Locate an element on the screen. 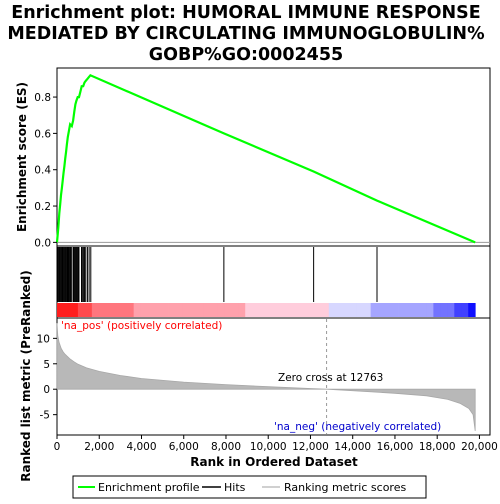  es-y-tick-label: 0.8 is located at coordinates (42, 98).